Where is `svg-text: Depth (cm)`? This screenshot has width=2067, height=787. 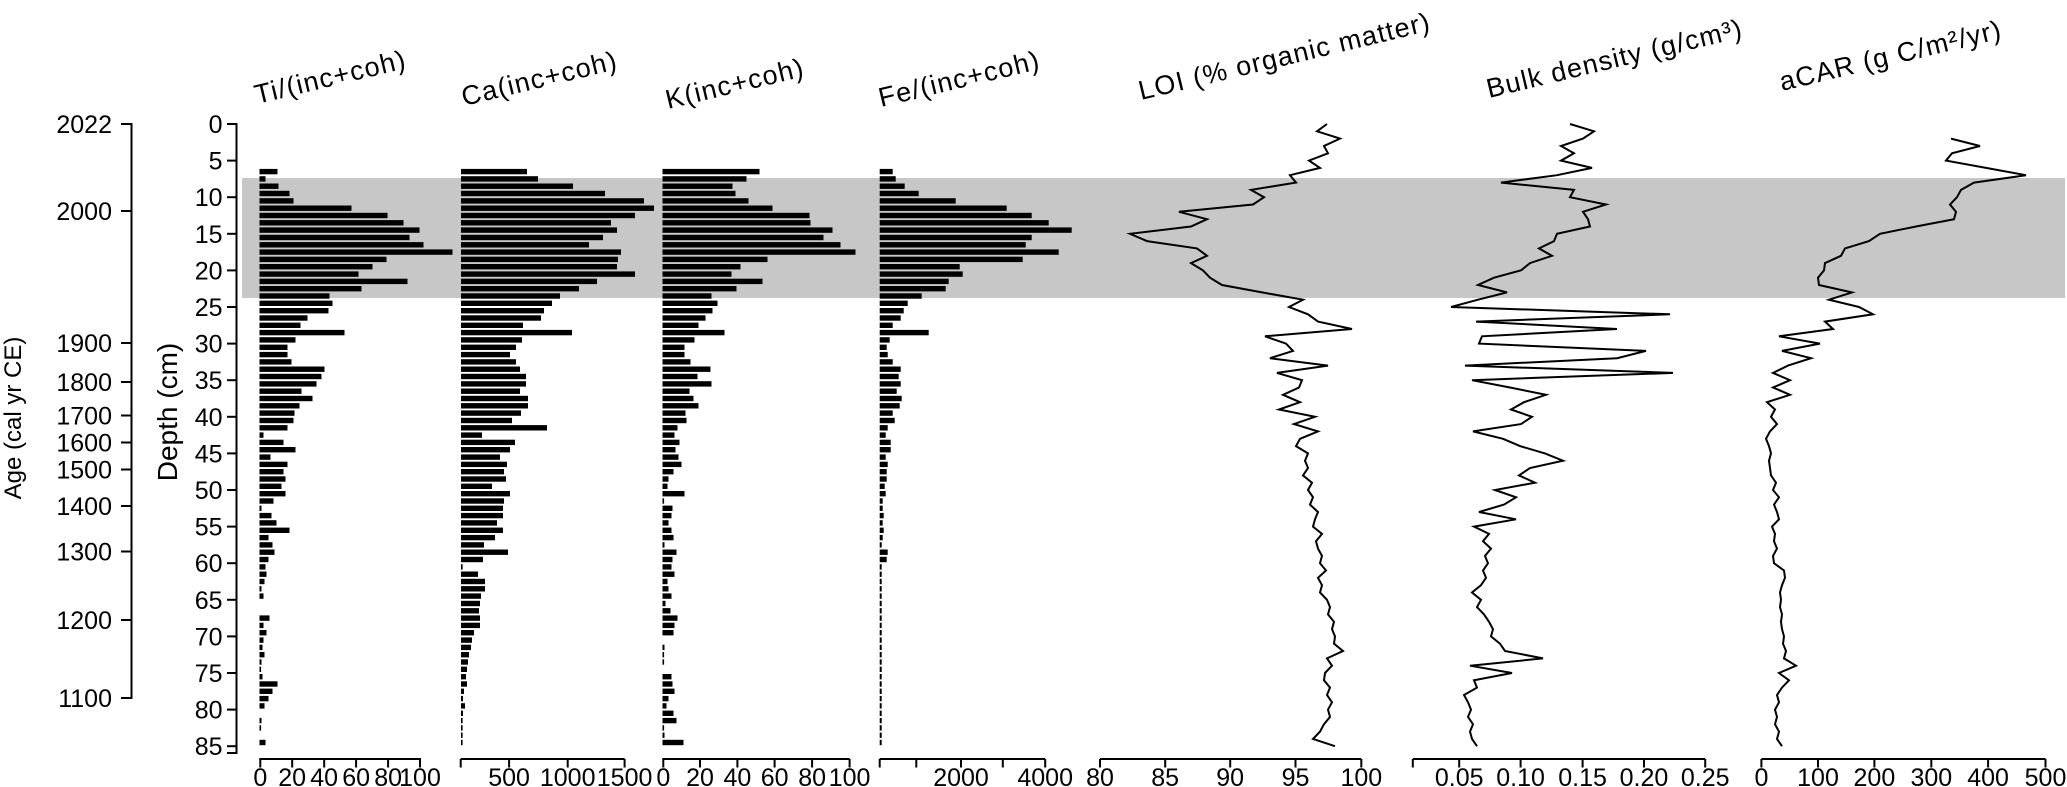
svg-text: Depth (cm) is located at coordinates (167, 412).